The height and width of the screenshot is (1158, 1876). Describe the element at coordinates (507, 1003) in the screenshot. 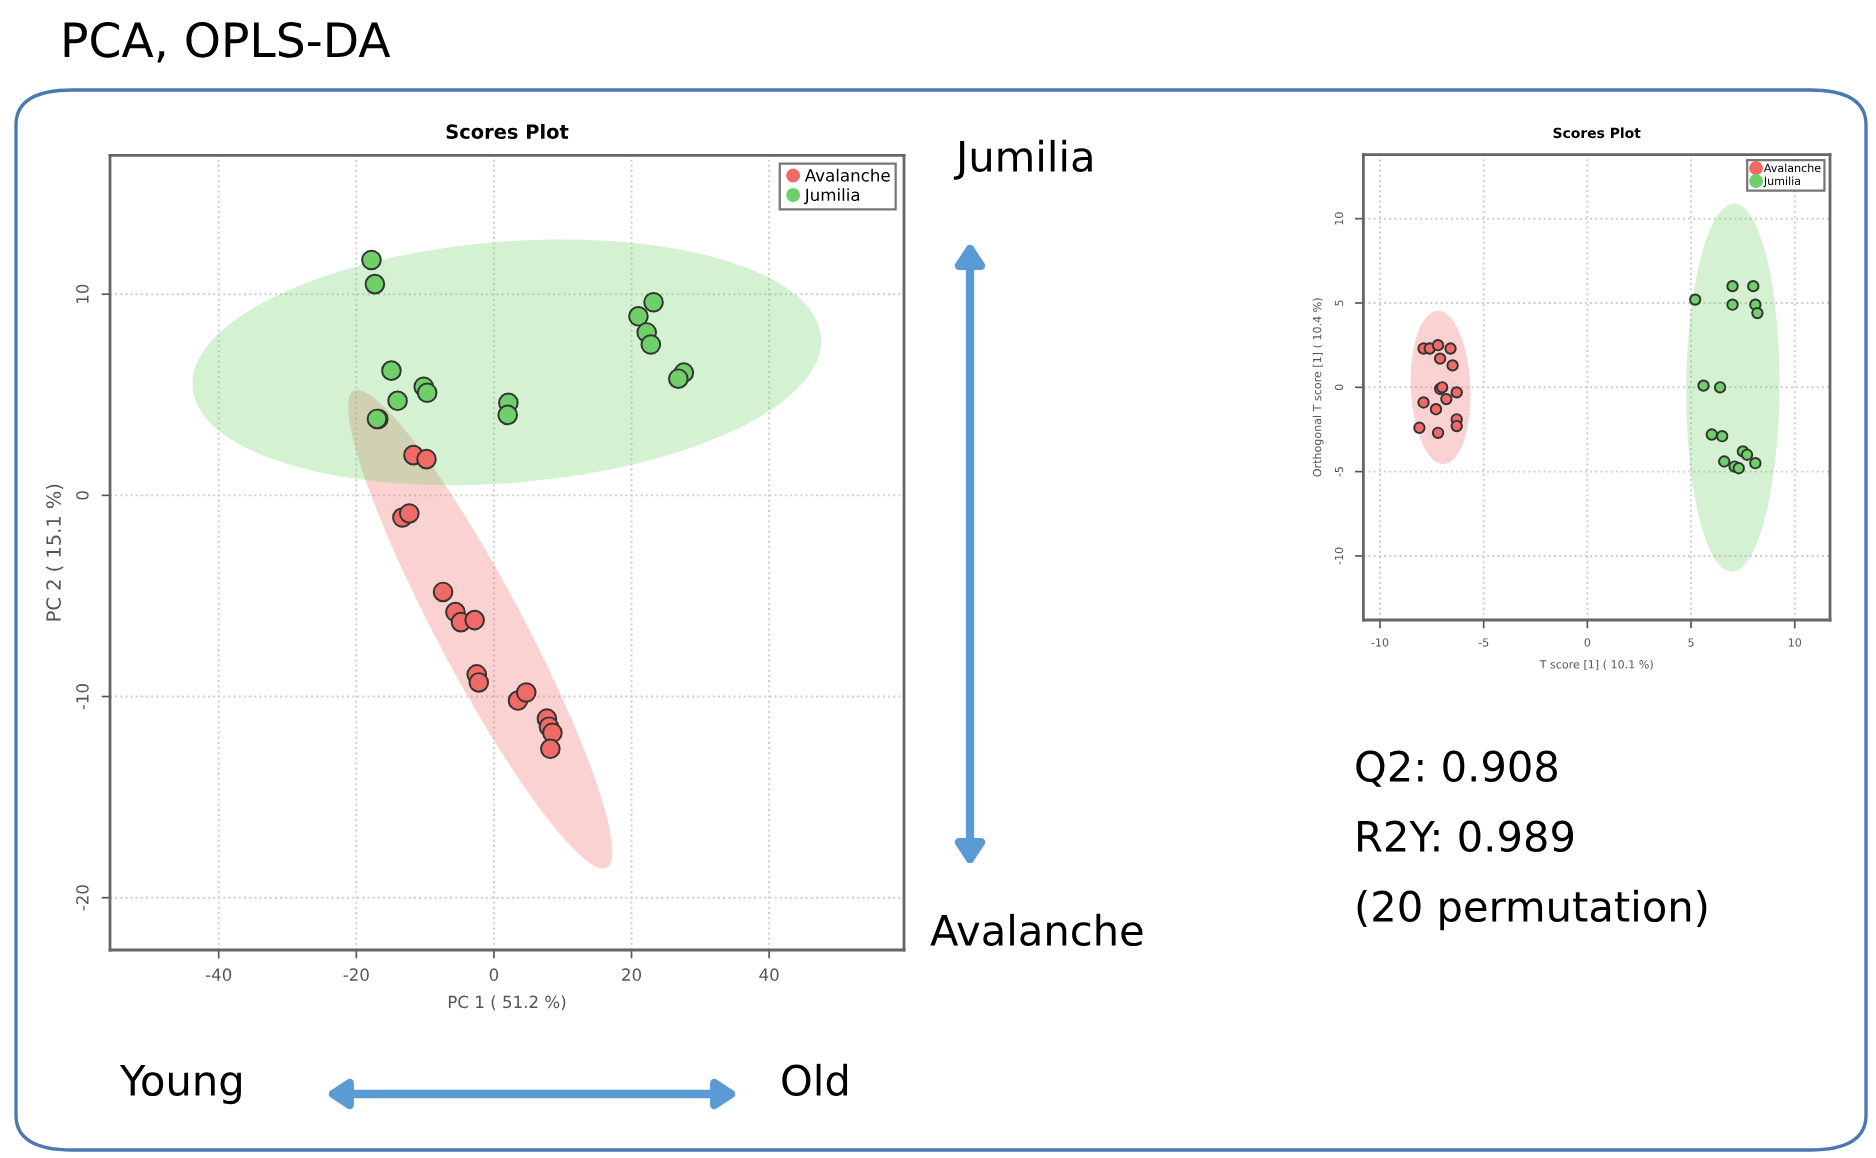

I see `x-axis-title: PC 1 ( 51.2 %)` at that location.